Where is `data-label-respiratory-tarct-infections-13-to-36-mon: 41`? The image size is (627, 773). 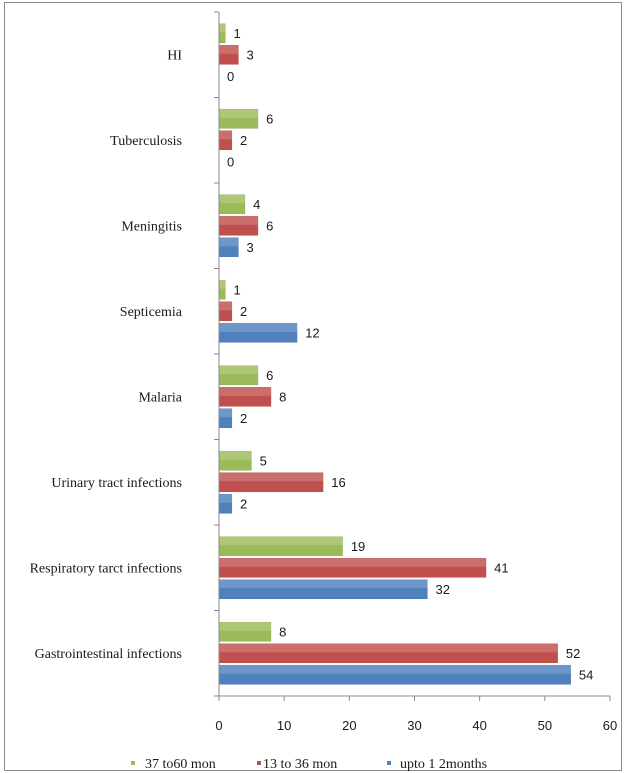 data-label-respiratory-tarct-infections-13-to-36-mon: 41 is located at coordinates (501, 567).